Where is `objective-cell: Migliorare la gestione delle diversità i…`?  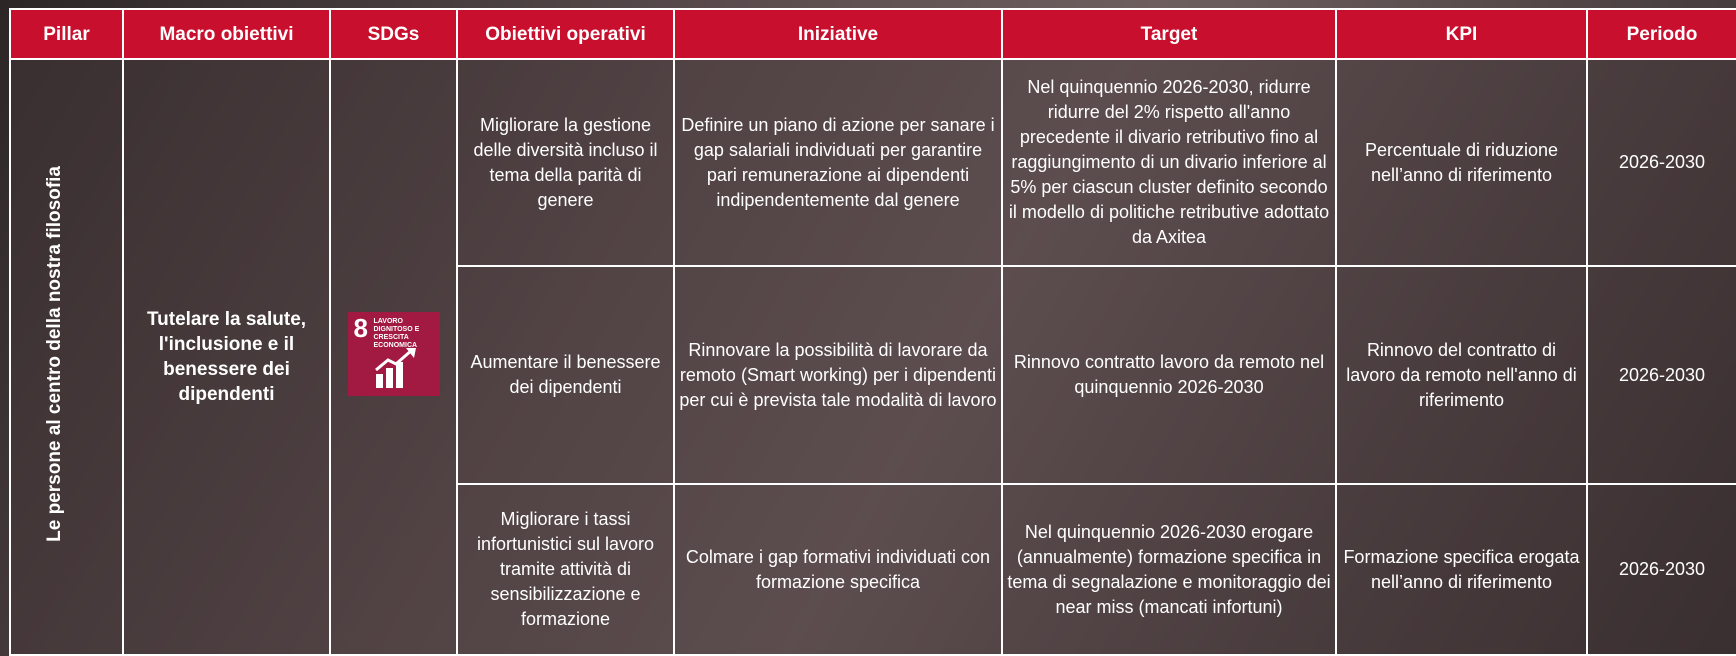
objective-cell: Migliorare la gestione delle diversità i… is located at coordinates (565, 162).